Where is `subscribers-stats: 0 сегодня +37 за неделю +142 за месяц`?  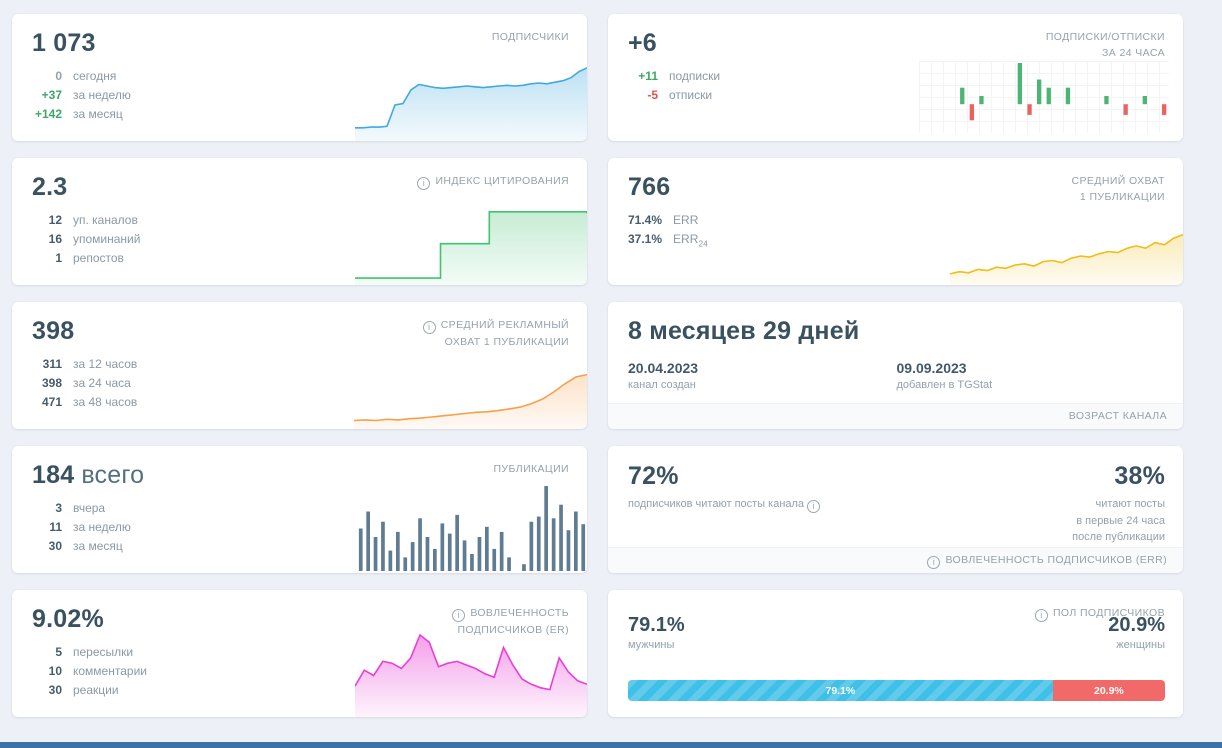
subscribers-stats: 0 сегодня +37 за неделю +142 за месяц is located at coordinates (300, 95).